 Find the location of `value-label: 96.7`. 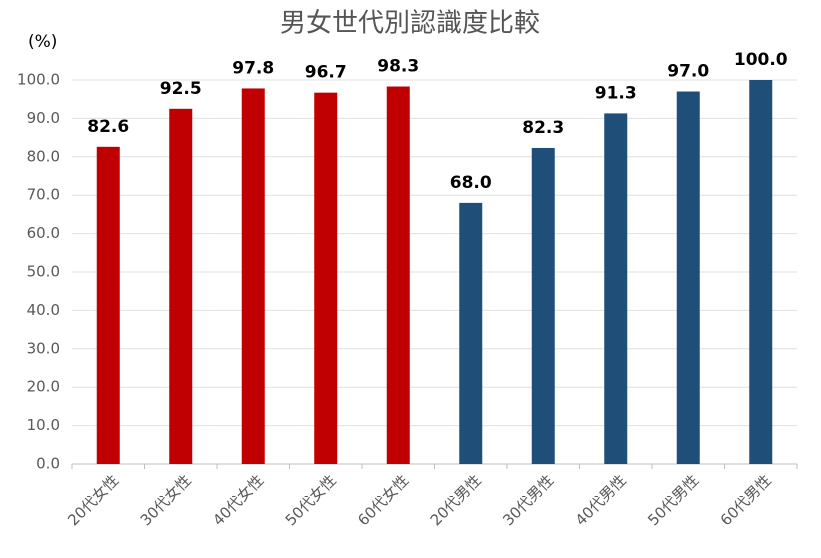

value-label: 96.7 is located at coordinates (326, 73).